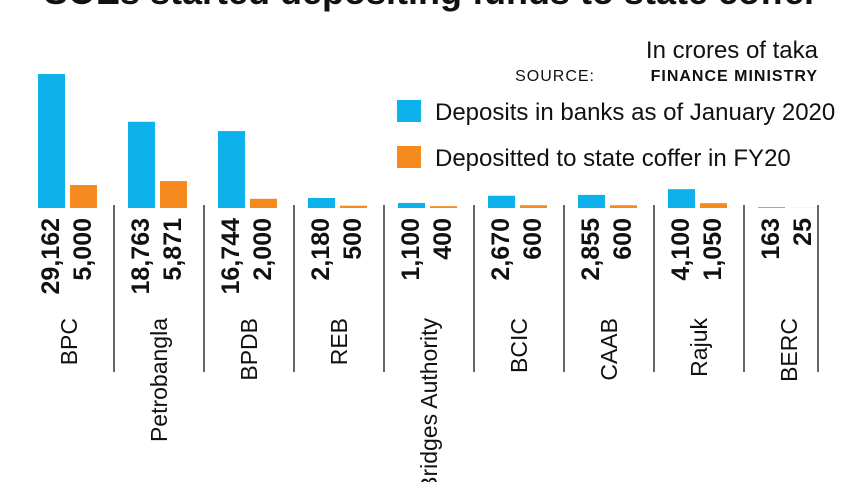 The height and width of the screenshot is (482, 857). I want to click on subtitle: In crores of taka, so click(732, 50).